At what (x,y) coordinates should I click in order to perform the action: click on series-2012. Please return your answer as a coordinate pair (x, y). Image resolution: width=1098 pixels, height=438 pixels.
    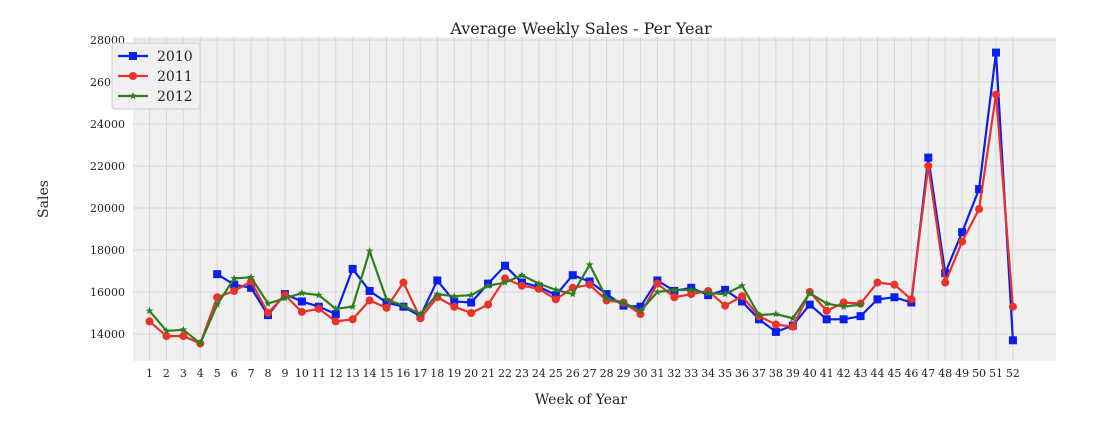
    Looking at the image, I should click on (505, 297).